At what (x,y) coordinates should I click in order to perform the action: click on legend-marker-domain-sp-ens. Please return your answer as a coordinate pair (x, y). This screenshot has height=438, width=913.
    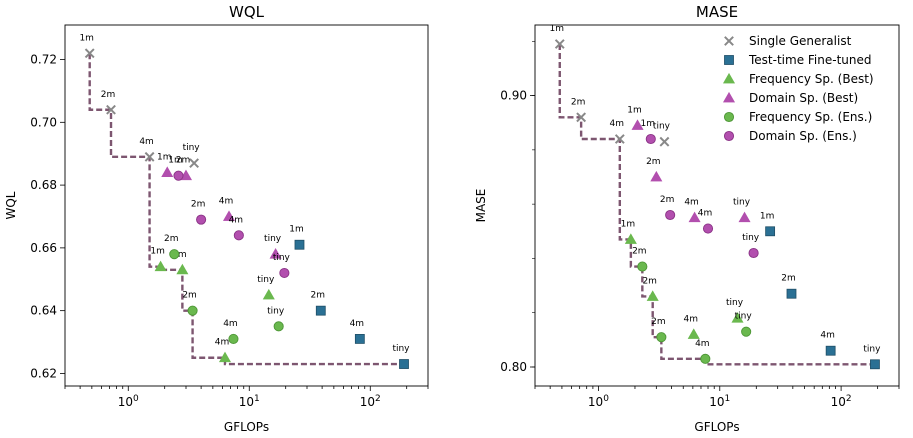
    Looking at the image, I should click on (729, 136).